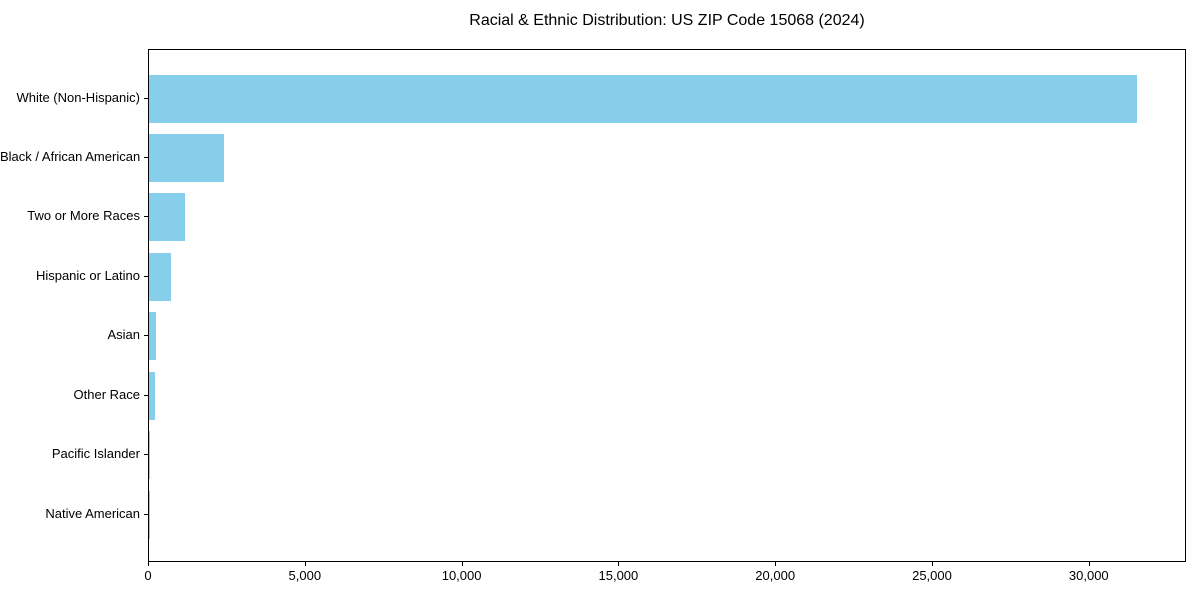 This screenshot has height=600, width=1200. I want to click on x-axis-tick-label: 10,000, so click(461, 575).